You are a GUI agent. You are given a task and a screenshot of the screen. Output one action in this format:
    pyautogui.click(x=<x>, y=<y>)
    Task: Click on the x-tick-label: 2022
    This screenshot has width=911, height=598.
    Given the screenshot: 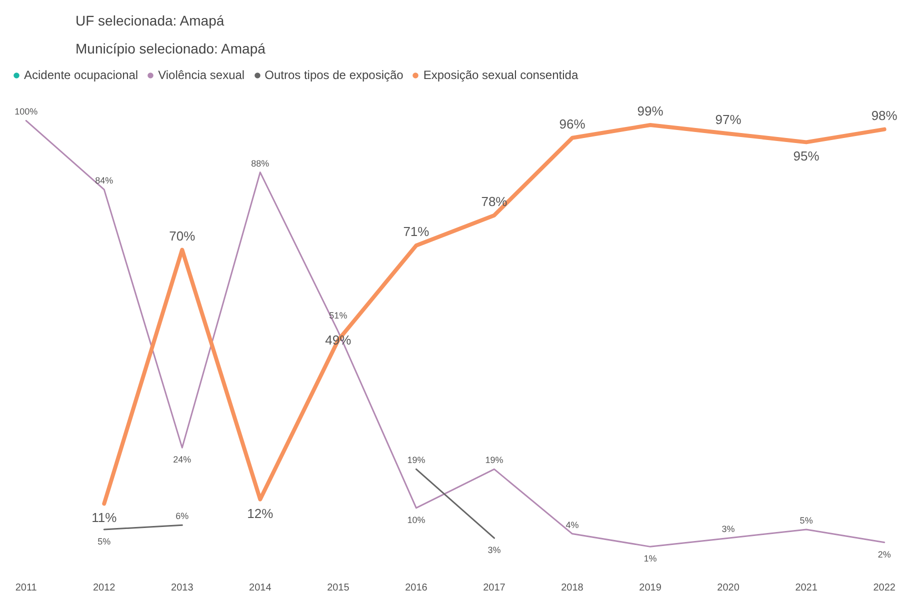 What is the action you would take?
    pyautogui.click(x=884, y=588)
    